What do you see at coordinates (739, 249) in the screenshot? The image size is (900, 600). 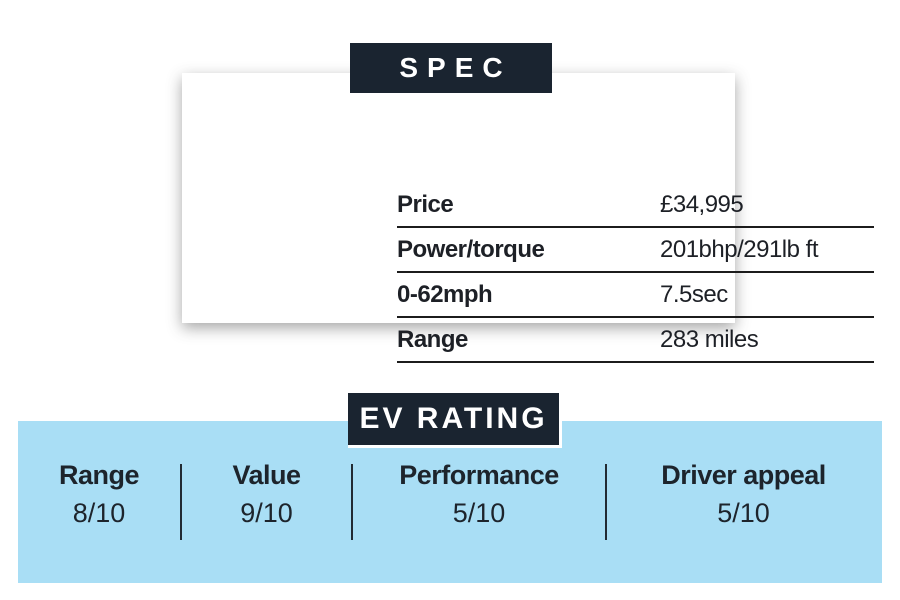 I see `spec-row-value: 201bhp/291lb ft` at bounding box center [739, 249].